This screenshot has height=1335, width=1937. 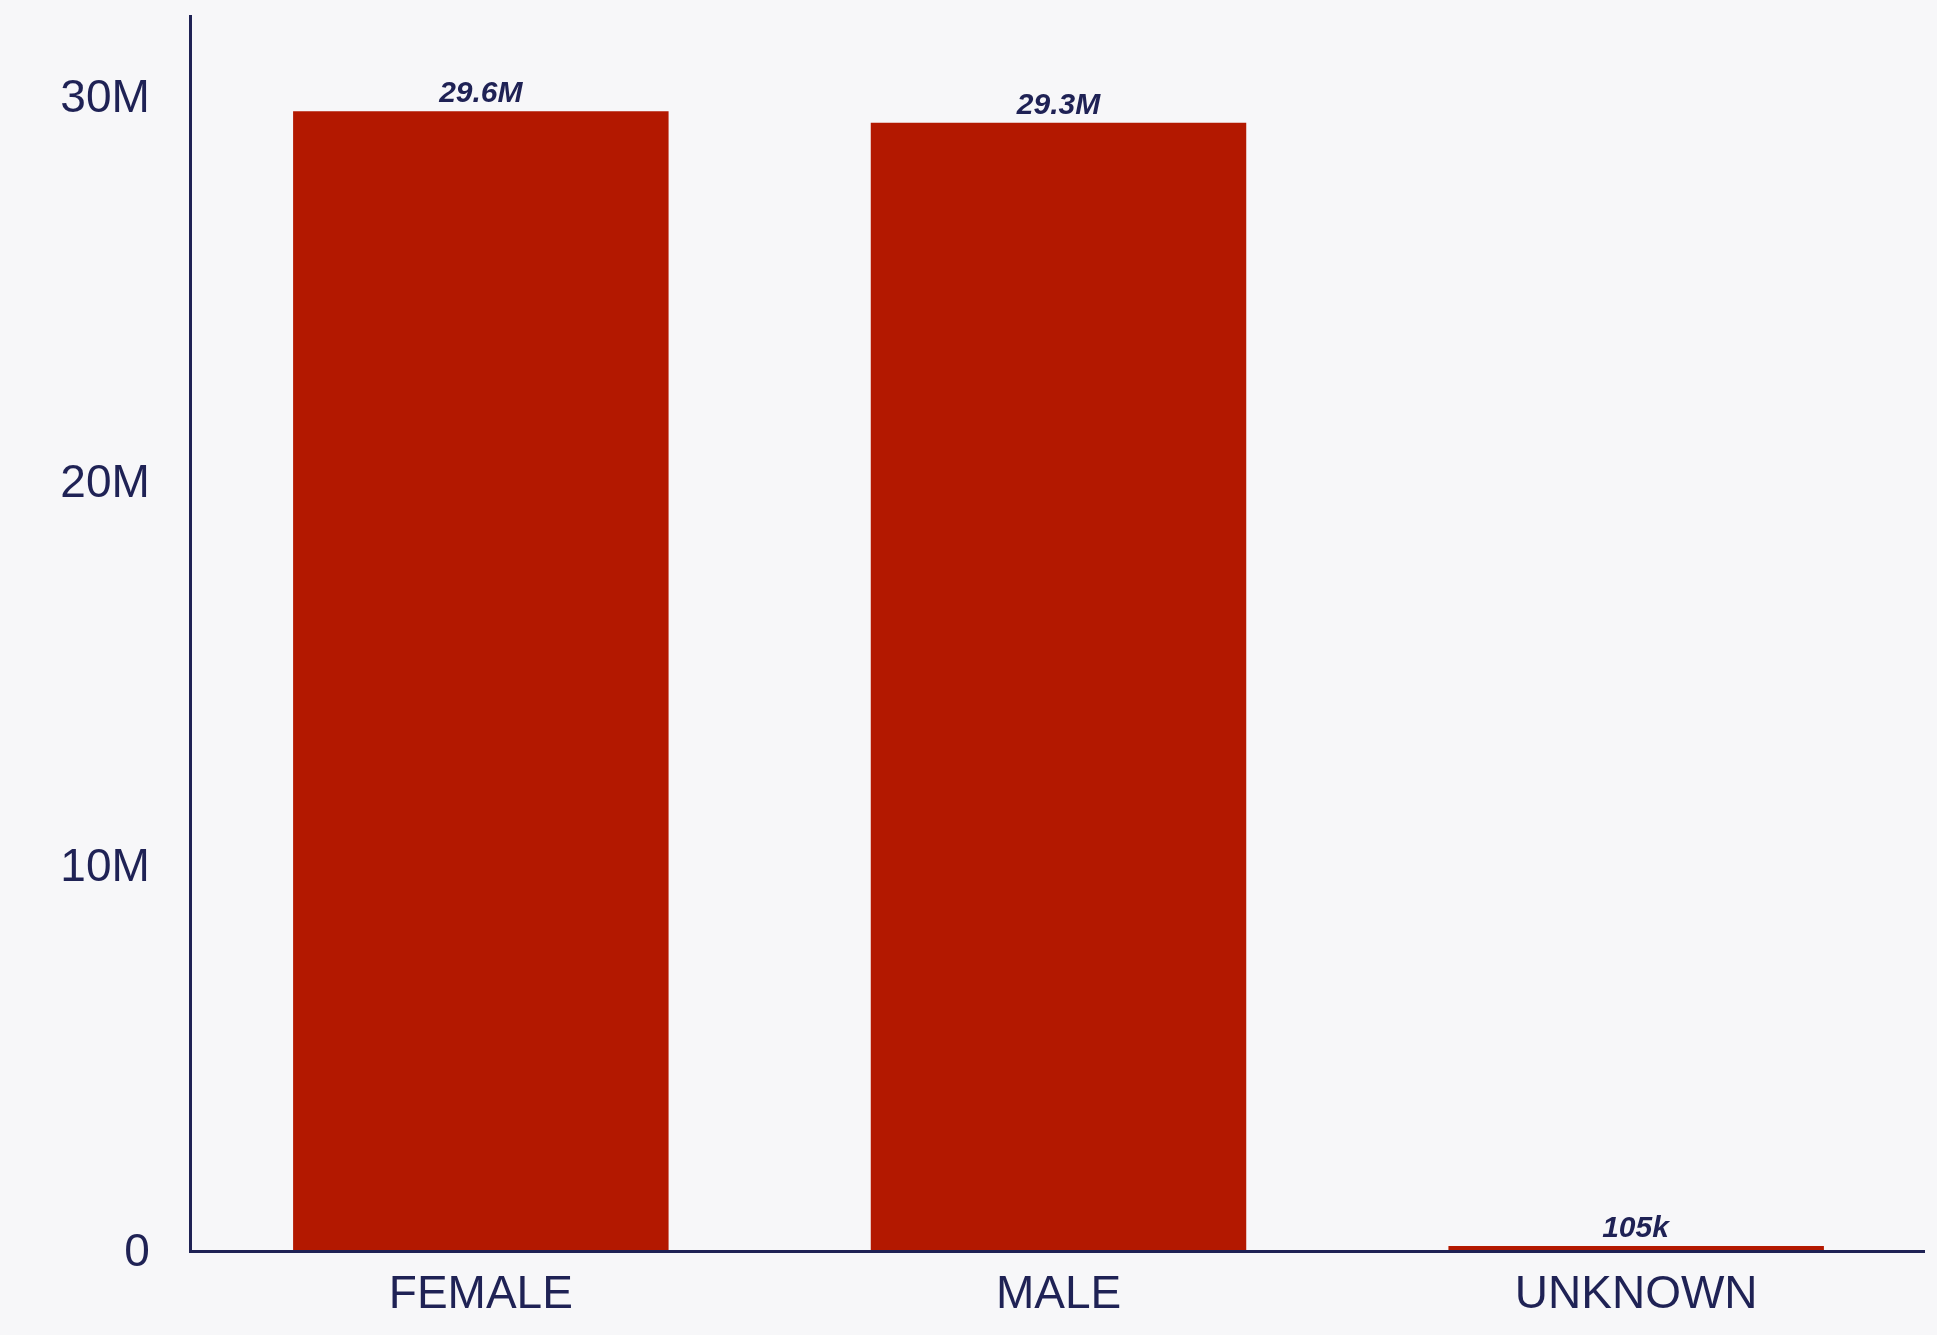 What do you see at coordinates (480, 1292) in the screenshot?
I see `x-tick-label: FEMALE` at bounding box center [480, 1292].